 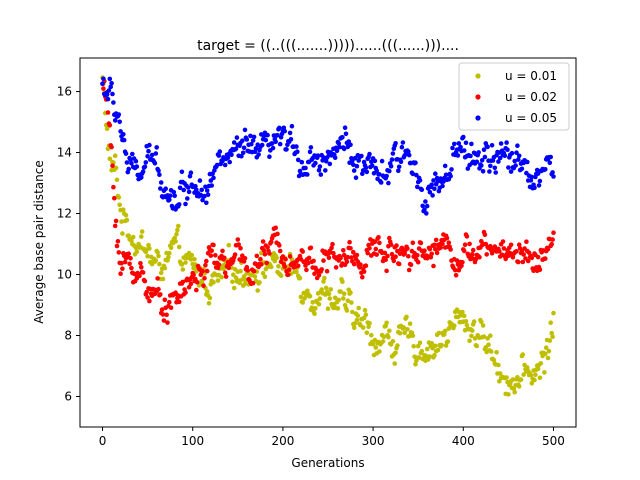 I want to click on y-tick-label: 14, so click(x=64, y=153).